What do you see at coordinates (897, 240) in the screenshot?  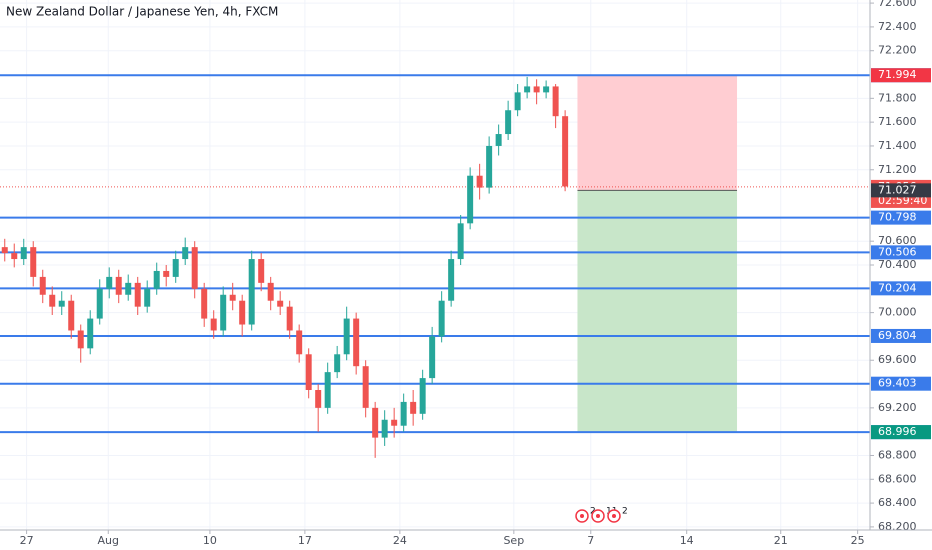 I see `y-tick-label: 70.600` at bounding box center [897, 240].